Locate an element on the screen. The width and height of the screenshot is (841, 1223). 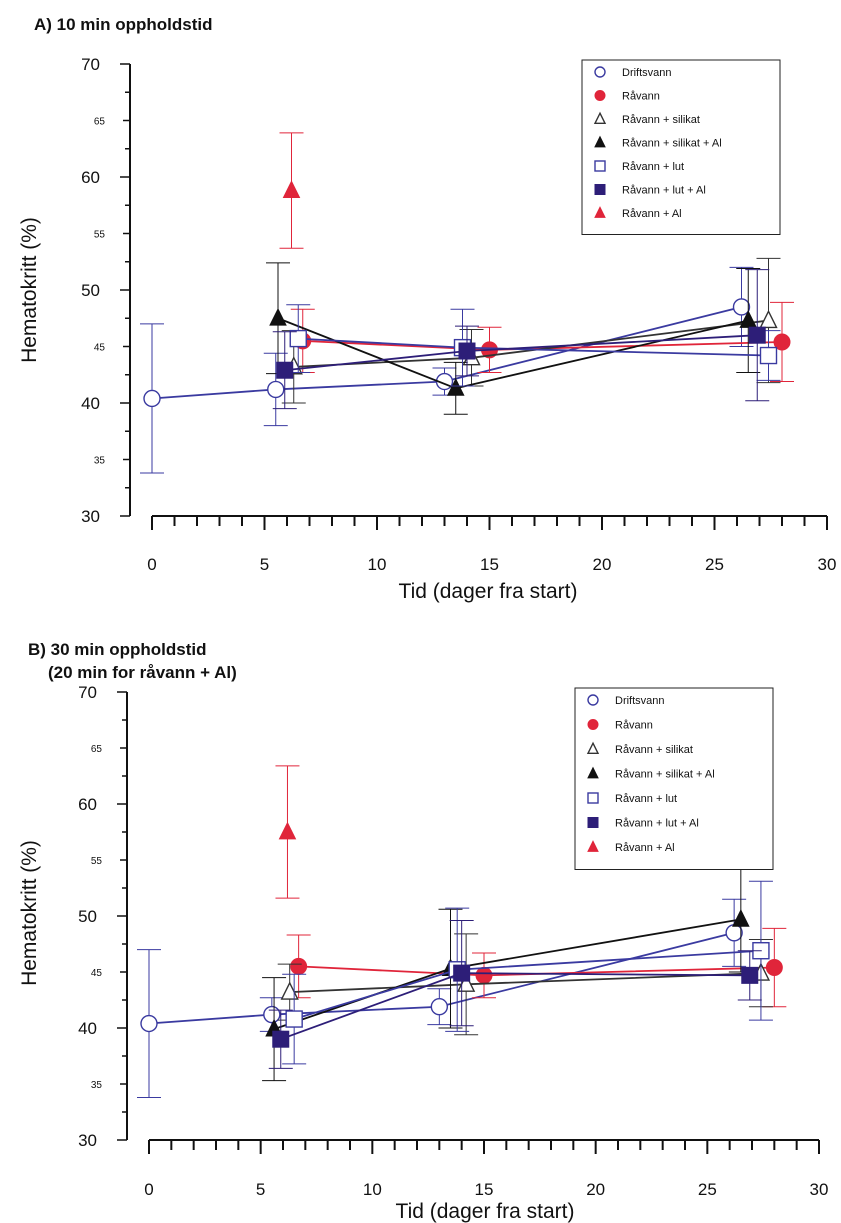
series-line is located at coordinates (525, 983).